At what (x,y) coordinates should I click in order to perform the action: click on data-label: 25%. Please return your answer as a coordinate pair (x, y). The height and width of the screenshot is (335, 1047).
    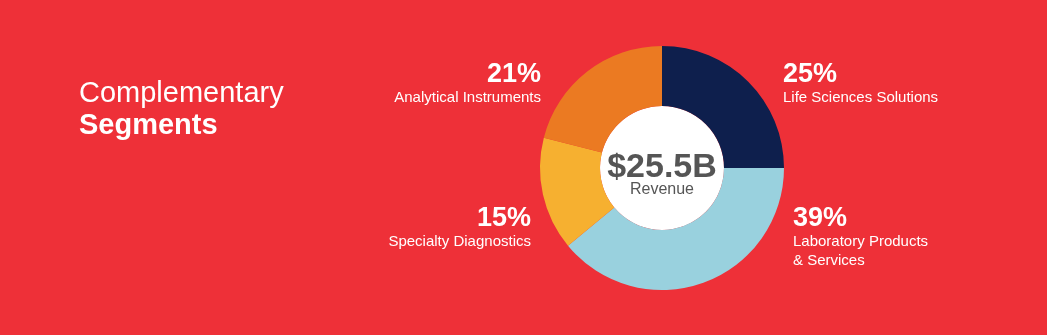
    Looking at the image, I should click on (810, 73).